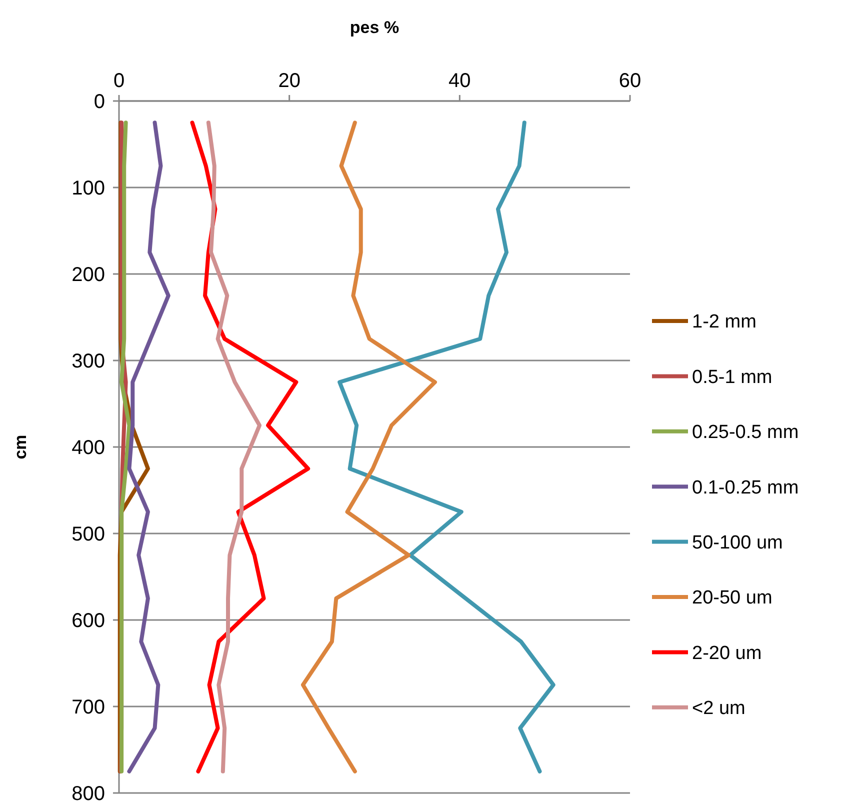 This screenshot has width=848, height=805. What do you see at coordinates (88, 707) in the screenshot?
I see `y-tick-label: 700` at bounding box center [88, 707].